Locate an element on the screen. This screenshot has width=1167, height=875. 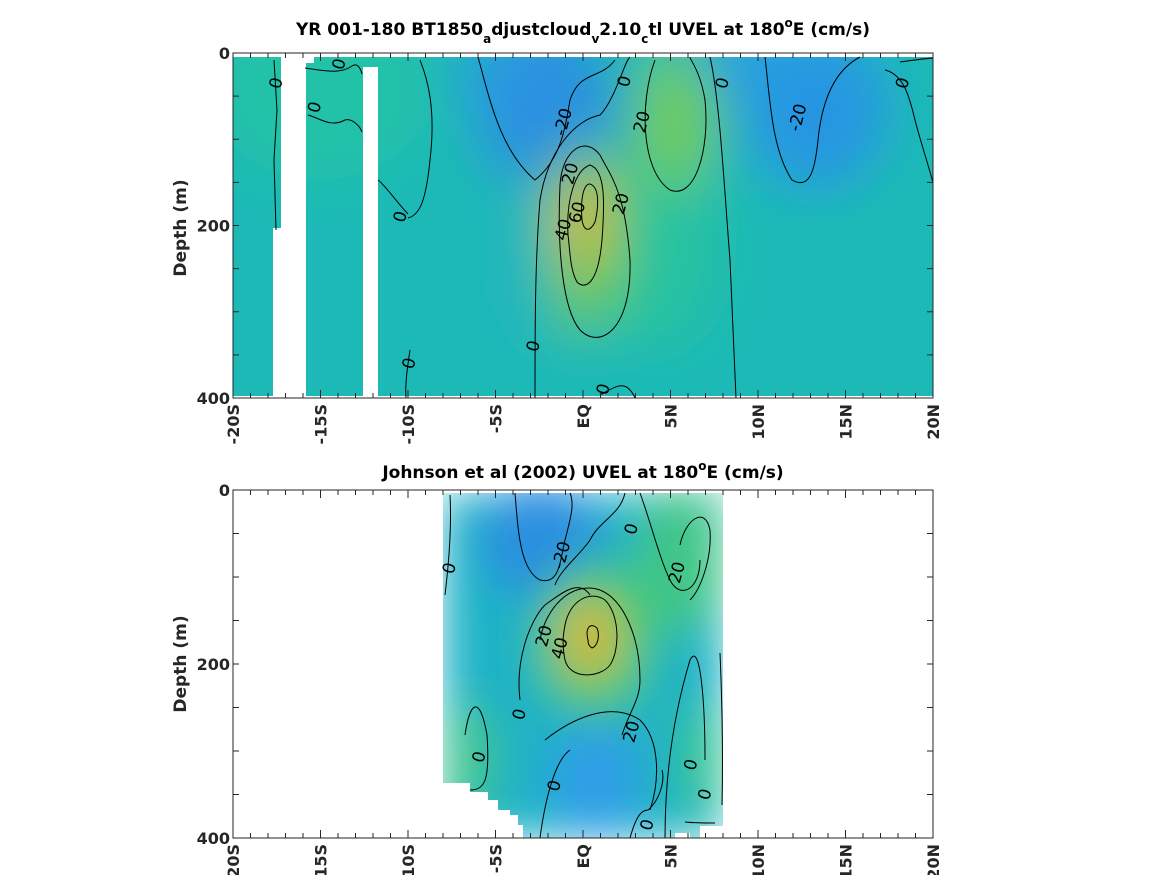
panel-1-y-axis-label: Depth (m) is located at coordinates (181, 227).